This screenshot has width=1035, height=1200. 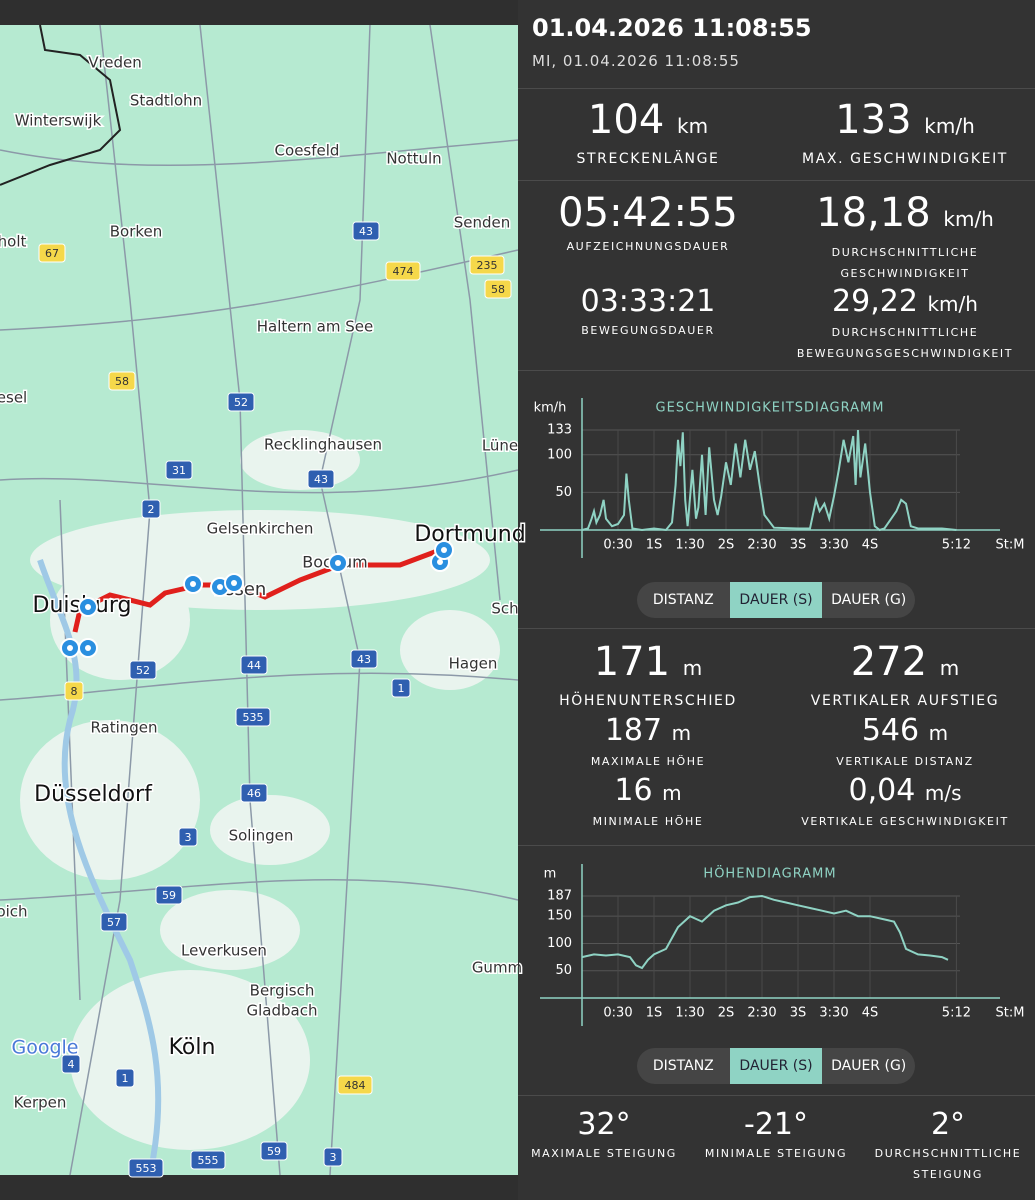 What do you see at coordinates (726, 1013) in the screenshot?
I see `x-tick-label: 2S` at bounding box center [726, 1013].